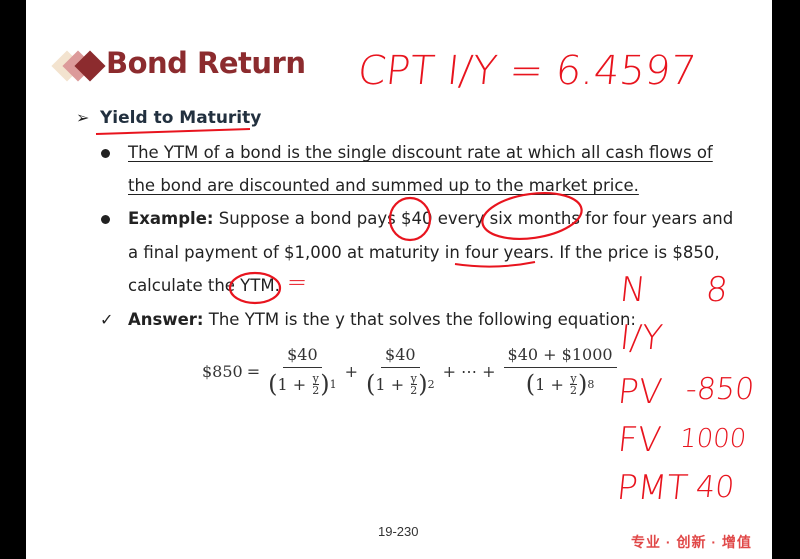  Describe the element at coordinates (532, 216) in the screenshot. I see `circle-six-months` at that location.